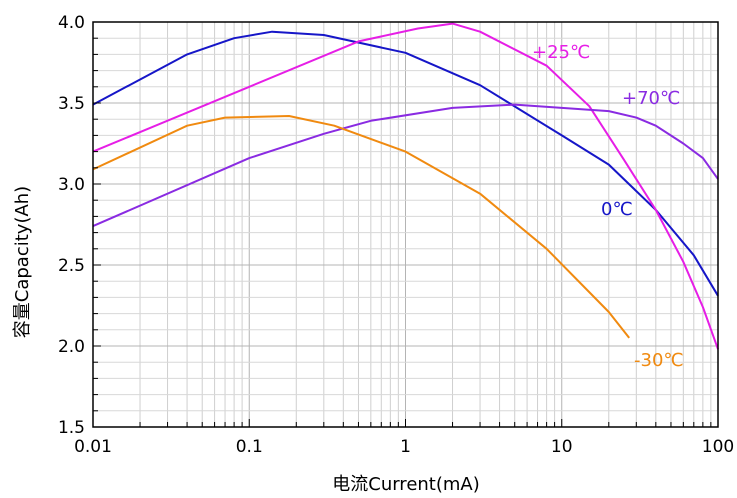 This screenshot has width=737, height=498. I want to click on x-tick-label: 0.01, so click(93, 447).